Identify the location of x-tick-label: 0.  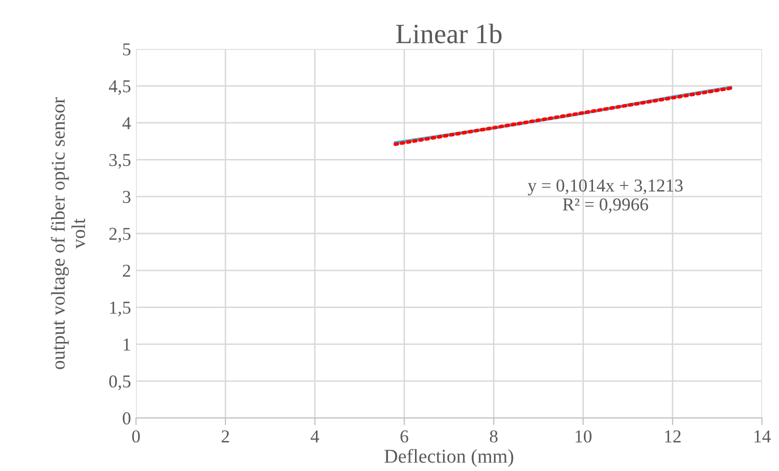
(136, 436).